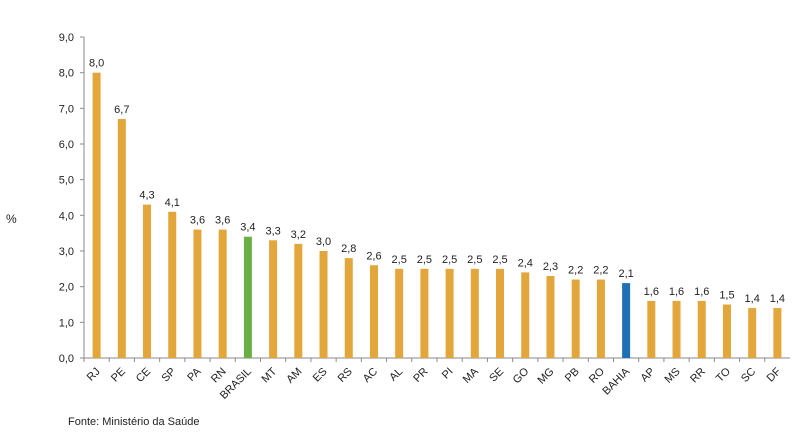  What do you see at coordinates (172, 284) in the screenshot?
I see `bar-sp` at bounding box center [172, 284].